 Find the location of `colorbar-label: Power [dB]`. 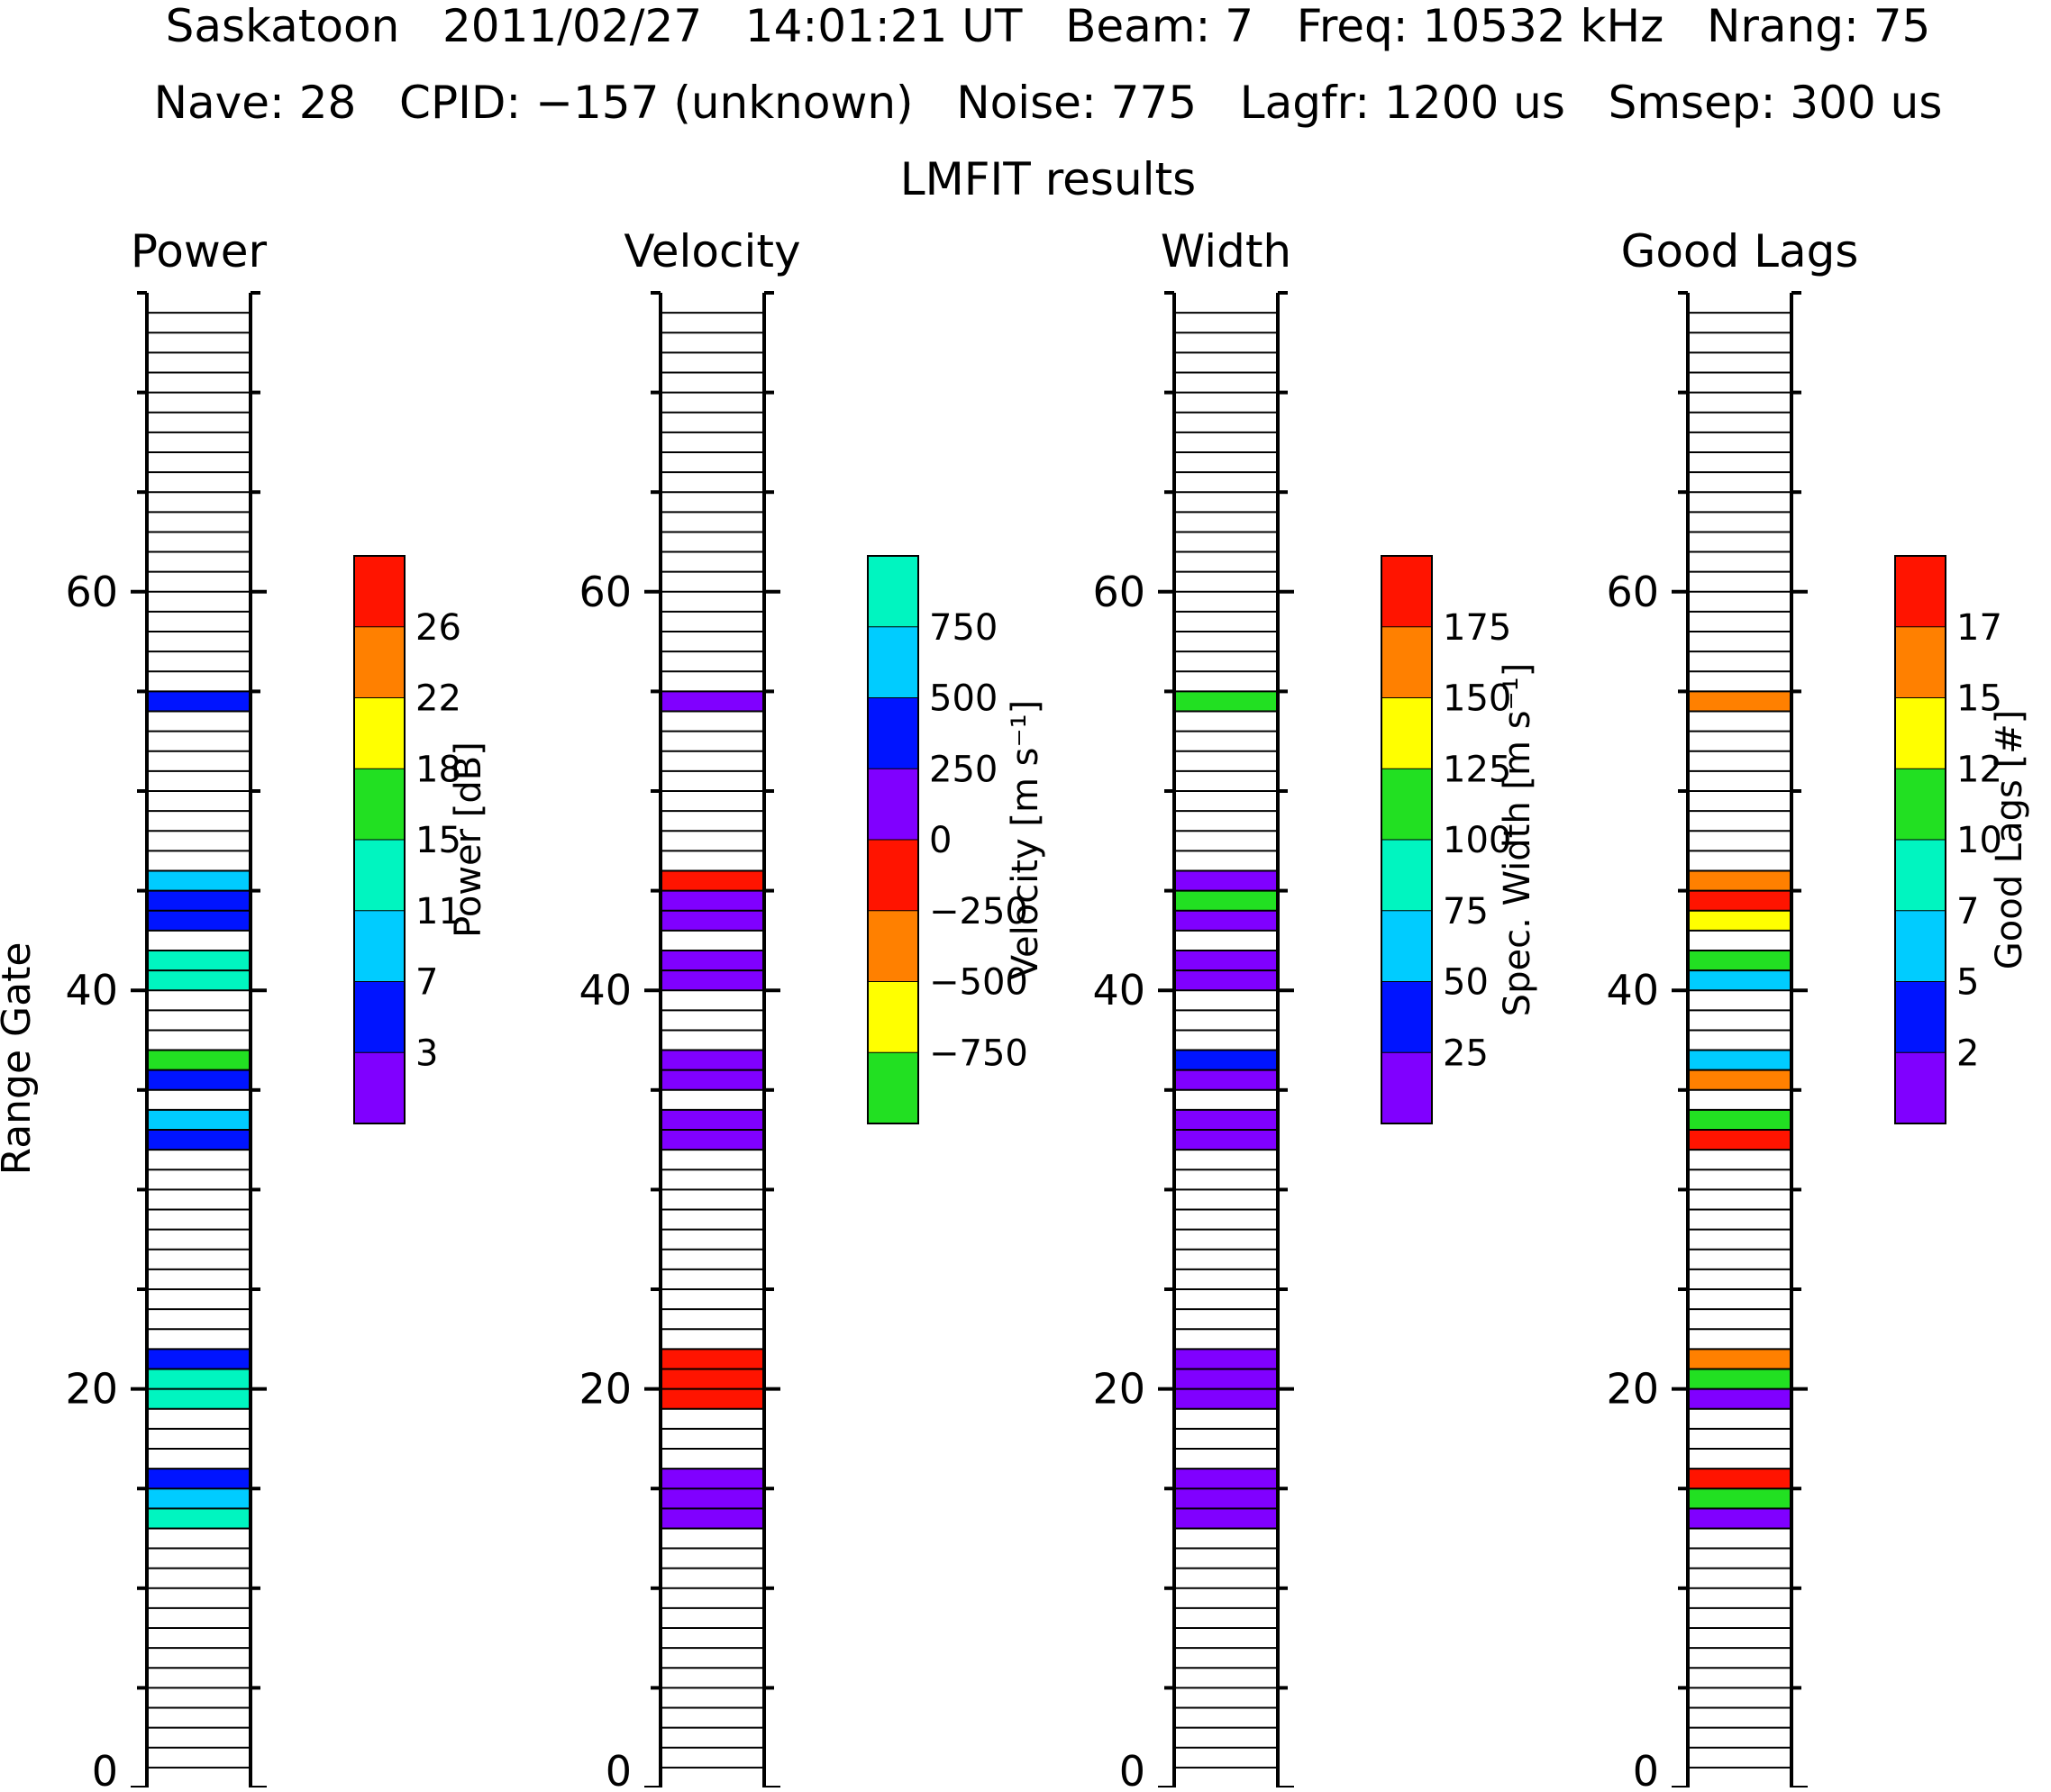

colorbar-label: Power [dB] is located at coordinates (469, 839).